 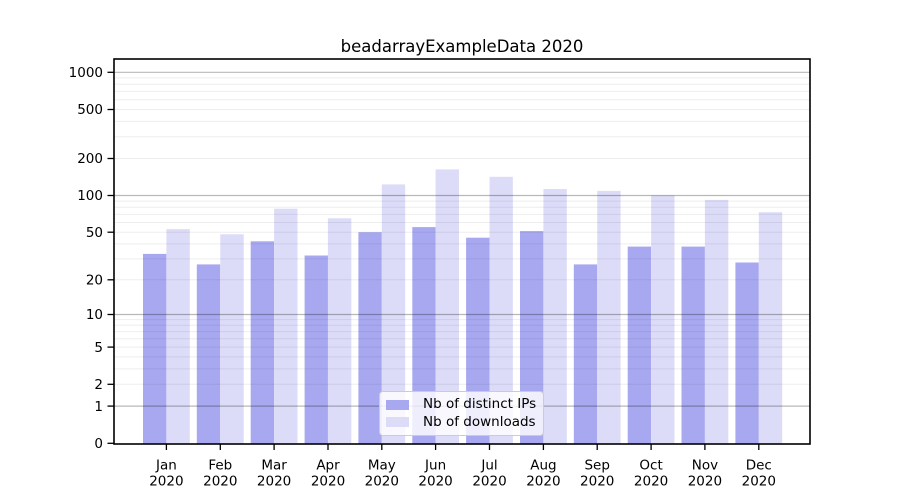 I want to click on y-tick-label: 20, so click(x=94, y=281).